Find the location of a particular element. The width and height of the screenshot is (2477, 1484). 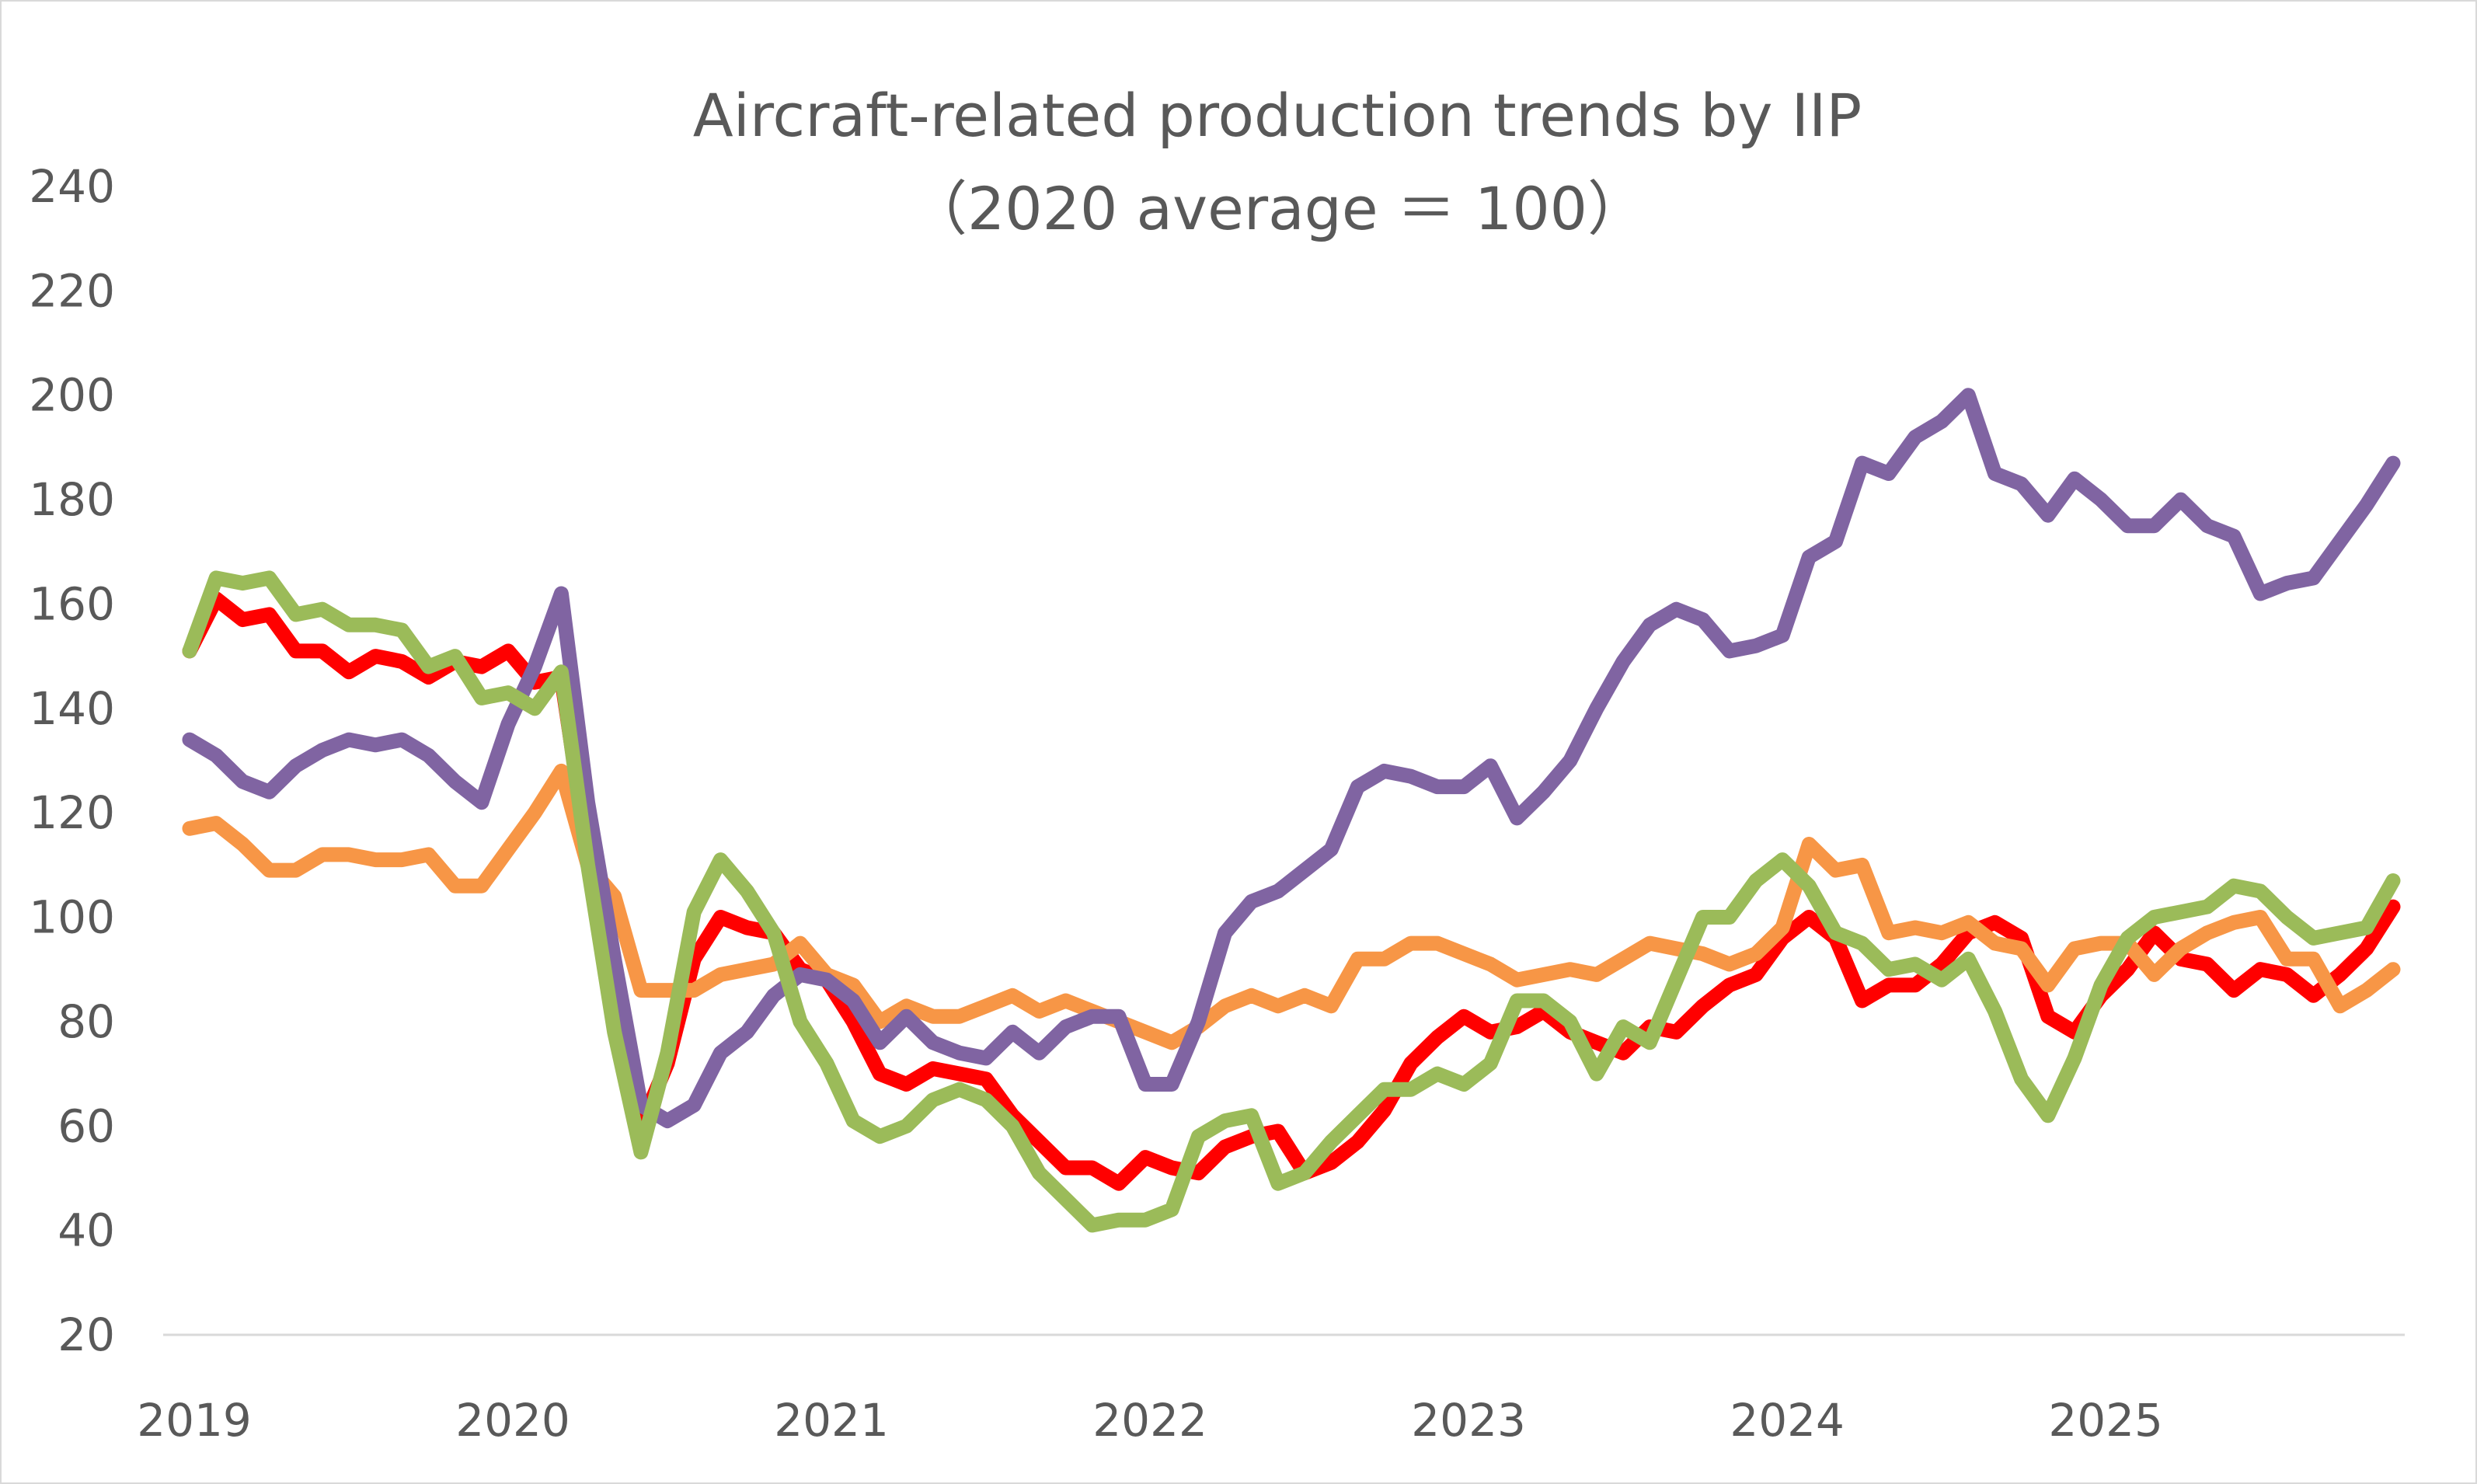

chart-subtitle: （2020 average ＝ 100） is located at coordinates (1277, 208).